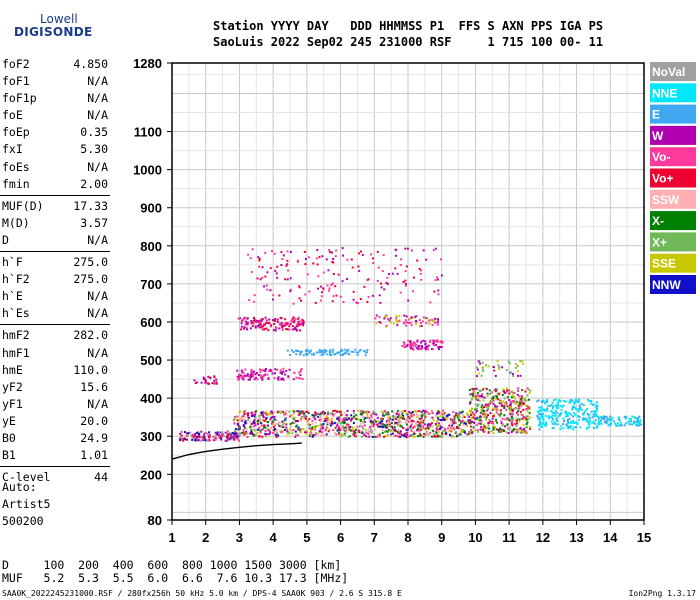 The image size is (700, 600). I want to click on param-row: foEs N/A, so click(55, 167).